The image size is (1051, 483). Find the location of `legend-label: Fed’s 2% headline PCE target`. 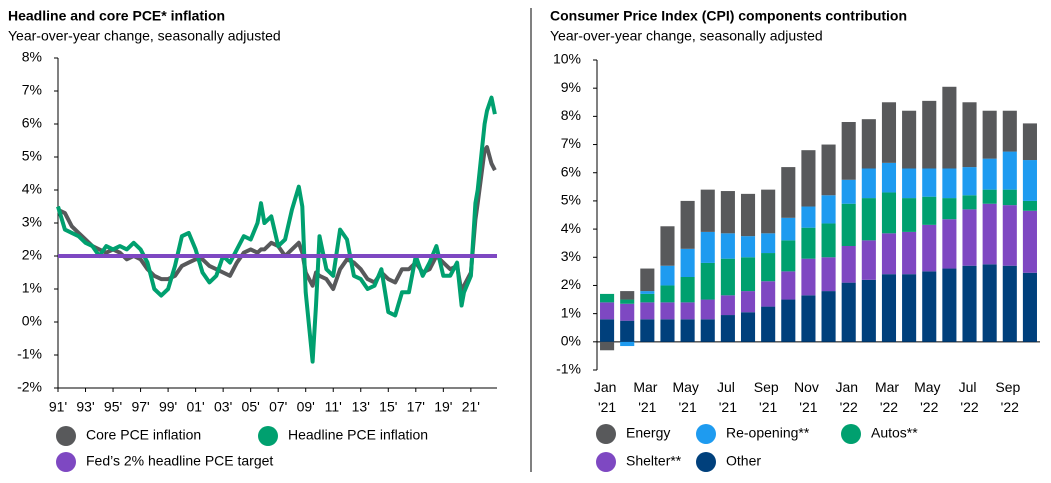

legend-label: Fed’s 2% headline PCE target is located at coordinates (179, 461).